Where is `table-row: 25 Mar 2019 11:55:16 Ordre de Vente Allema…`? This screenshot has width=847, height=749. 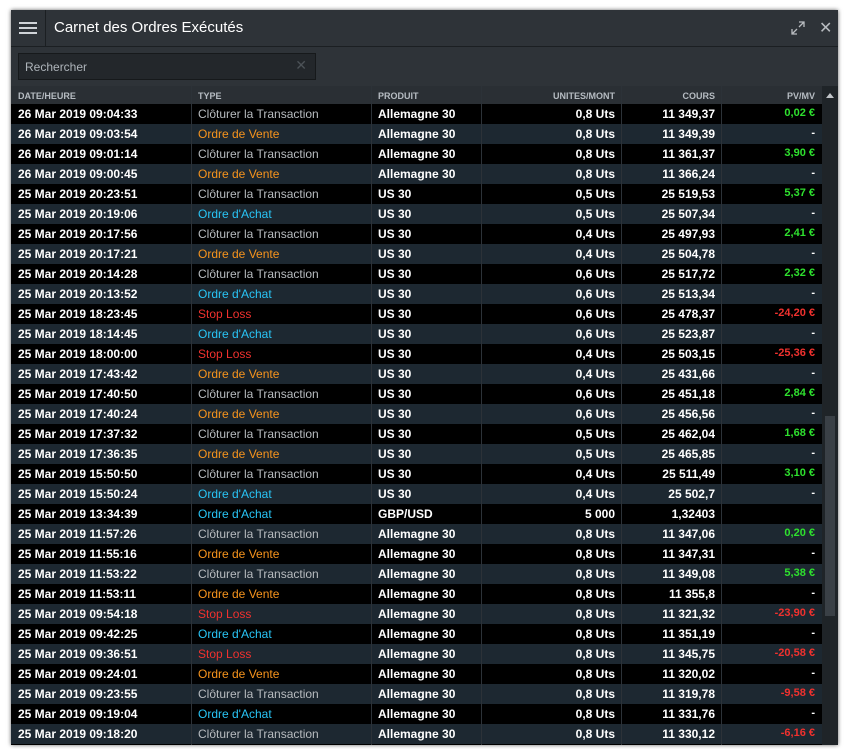
table-row: 25 Mar 2019 11:55:16 Ordre de Vente Allema… is located at coordinates (416, 554).